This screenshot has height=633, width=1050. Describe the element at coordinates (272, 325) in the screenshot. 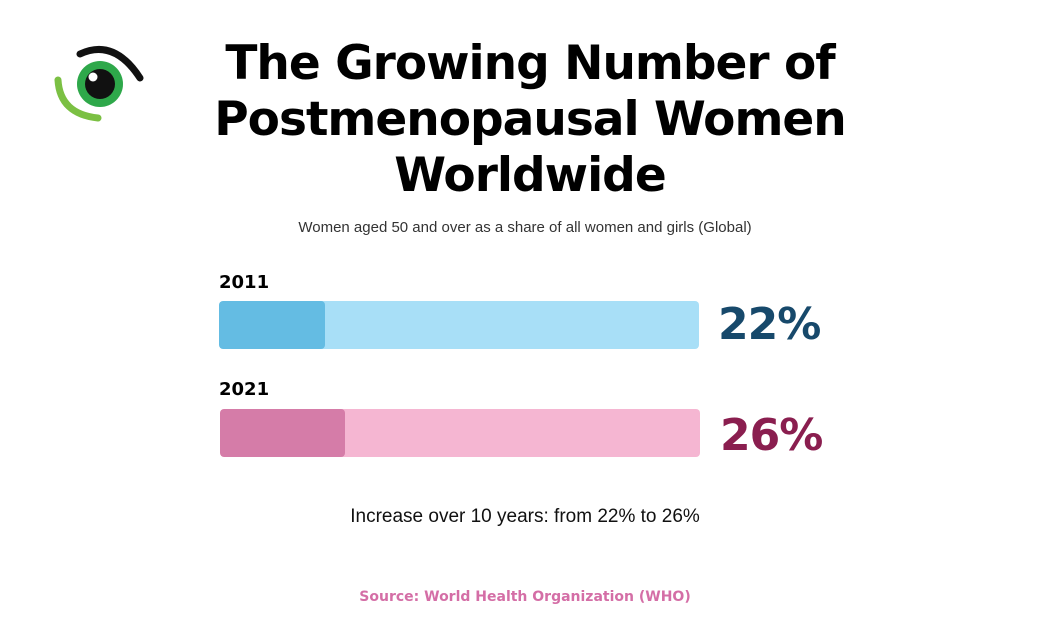

I see `bar-2011` at that location.